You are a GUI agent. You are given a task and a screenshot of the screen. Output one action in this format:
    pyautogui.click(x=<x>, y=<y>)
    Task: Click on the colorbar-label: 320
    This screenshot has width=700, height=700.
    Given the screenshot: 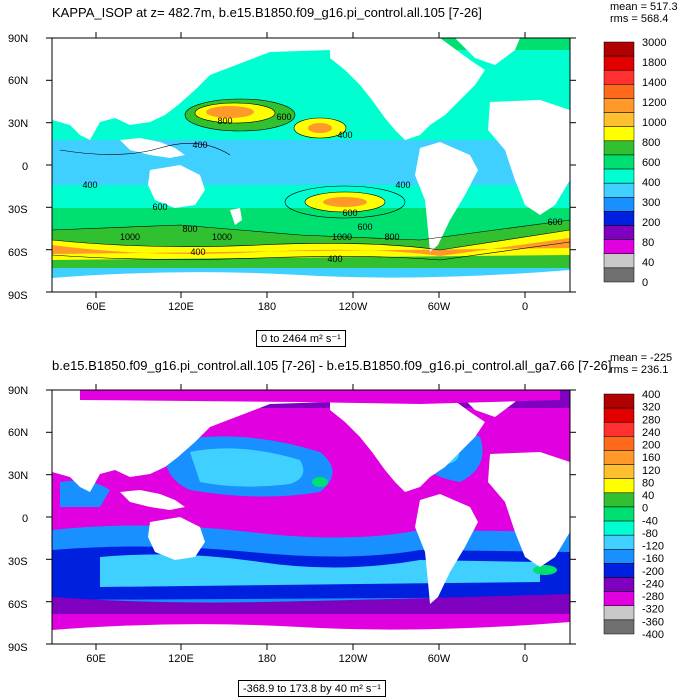 What is the action you would take?
    pyautogui.click(x=651, y=408)
    